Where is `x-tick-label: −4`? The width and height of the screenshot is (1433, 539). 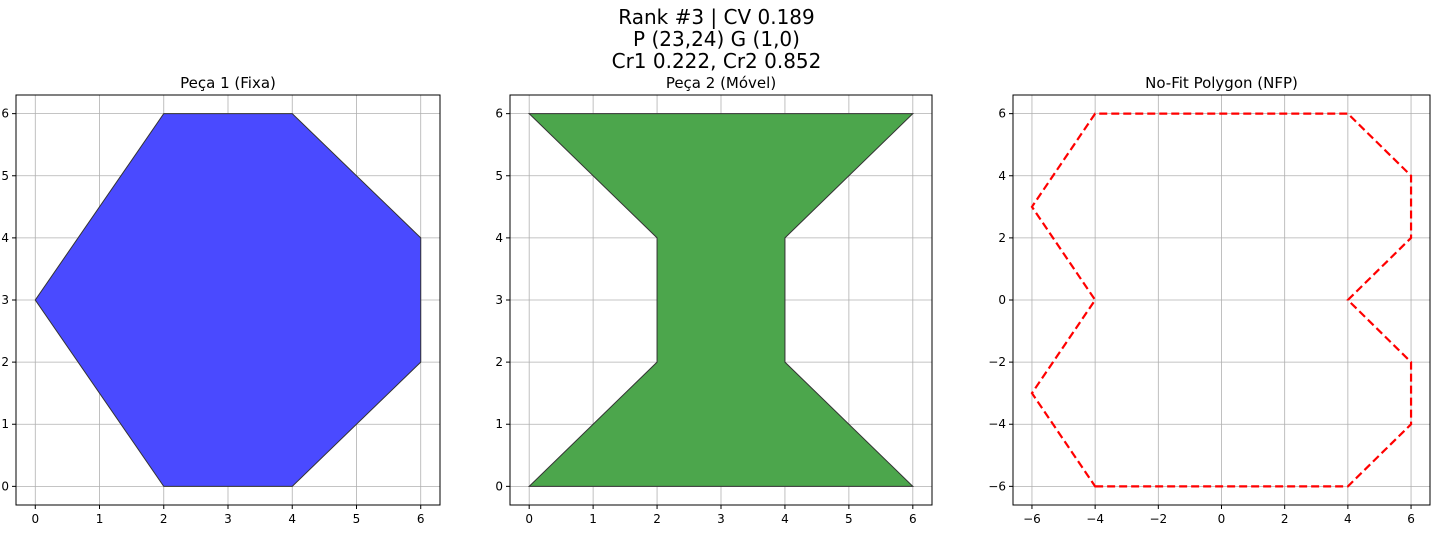
x-tick-label: −4 is located at coordinates (1095, 519).